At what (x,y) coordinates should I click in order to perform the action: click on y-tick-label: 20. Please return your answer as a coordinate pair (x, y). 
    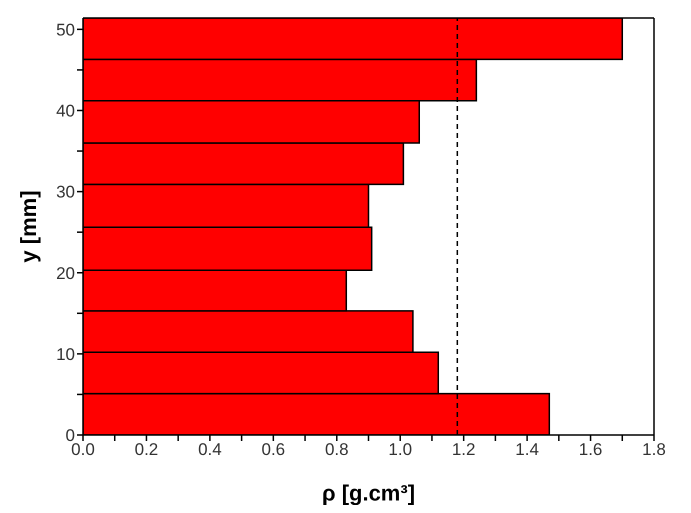
    Looking at the image, I should click on (65, 273).